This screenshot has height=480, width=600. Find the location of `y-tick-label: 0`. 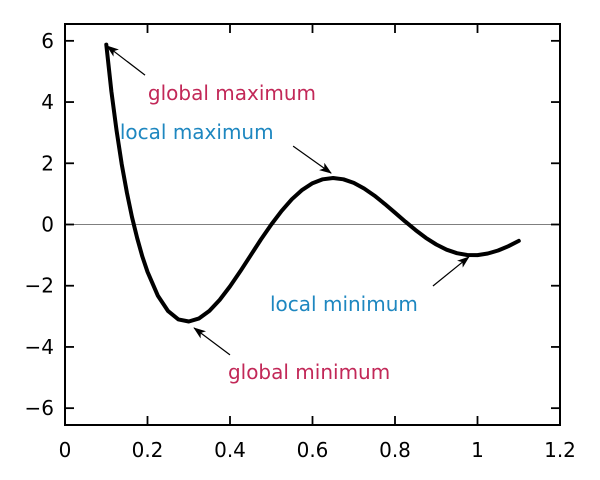

y-tick-label: 0 is located at coordinates (47, 225).